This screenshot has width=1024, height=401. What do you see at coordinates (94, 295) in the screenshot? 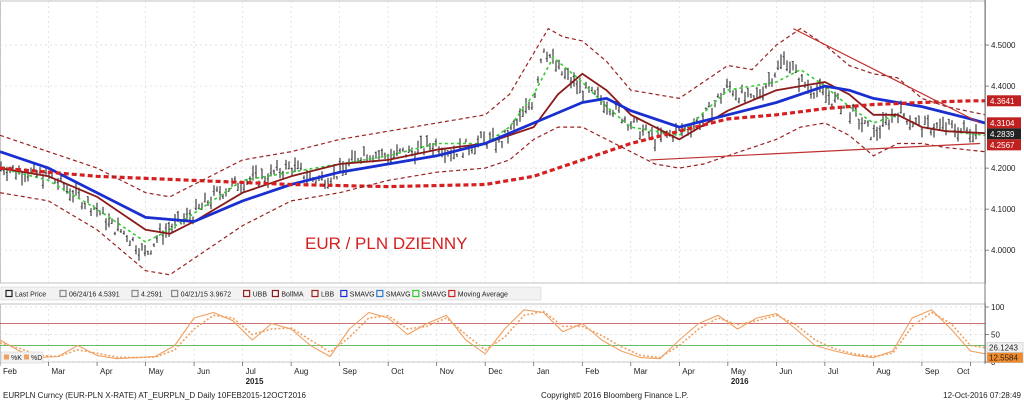
I see `legend-entry: 06/24/16 4.5391` at bounding box center [94, 295].